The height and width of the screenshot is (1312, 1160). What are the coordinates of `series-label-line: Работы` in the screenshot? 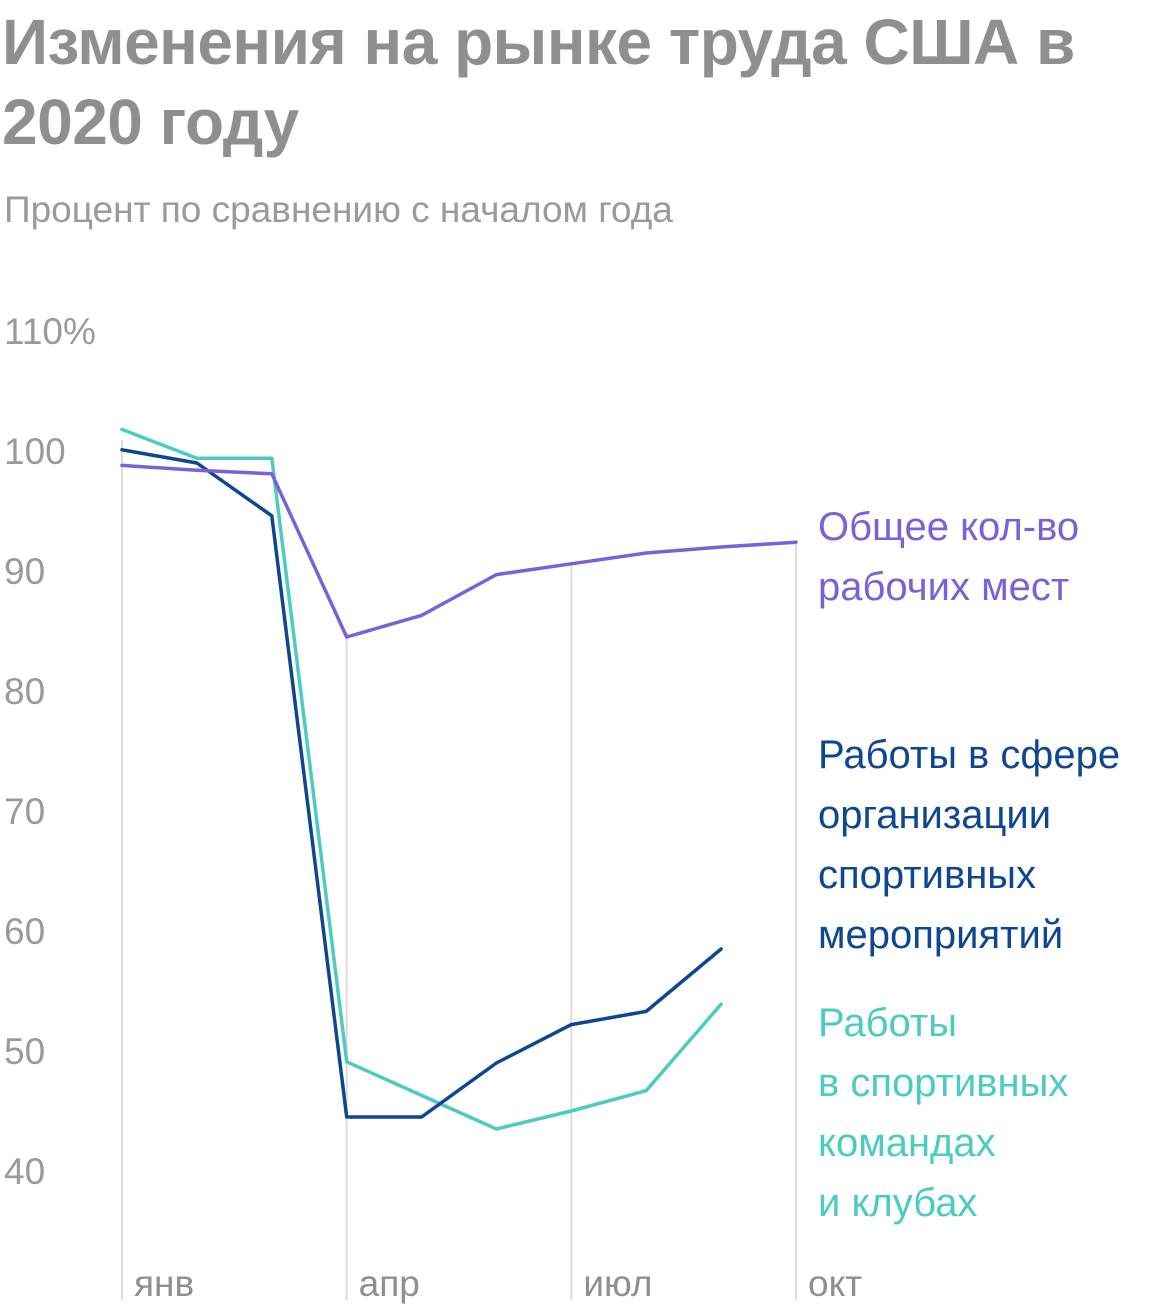 It's located at (887, 1023).